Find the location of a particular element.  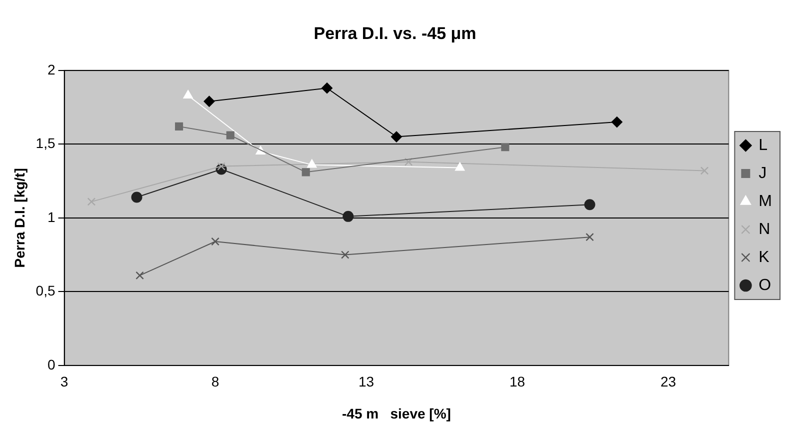

legend-label: J is located at coordinates (762, 173).